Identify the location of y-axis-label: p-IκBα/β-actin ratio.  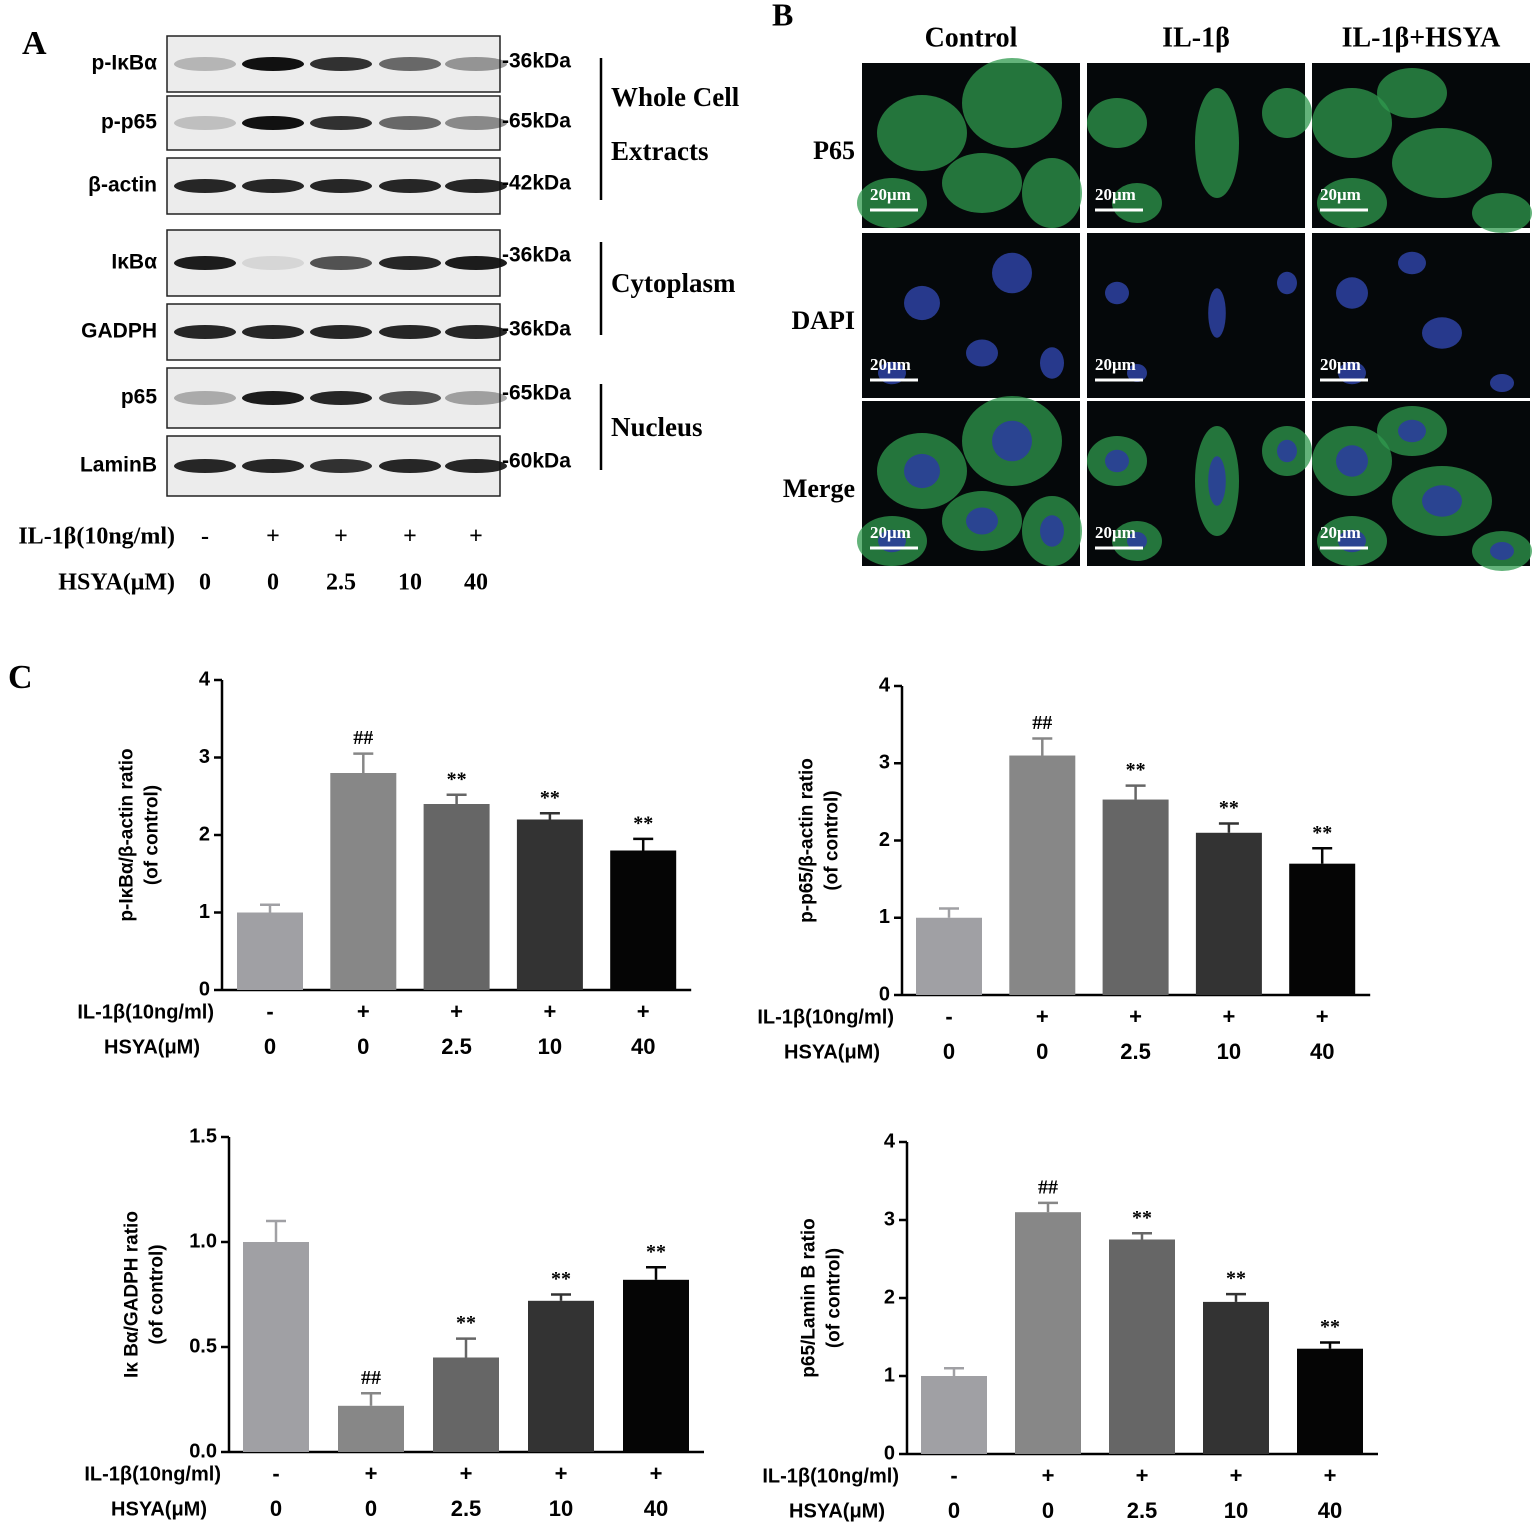
(127, 834).